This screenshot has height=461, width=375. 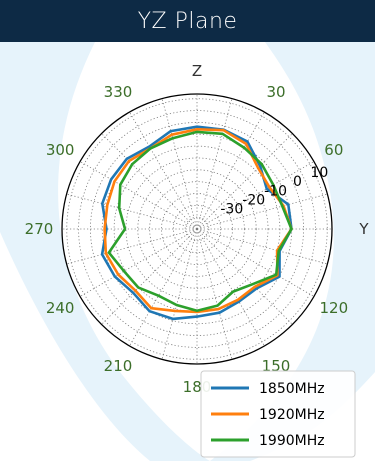 What do you see at coordinates (333, 150) in the screenshot?
I see `angle-tick-label: 60` at bounding box center [333, 150].